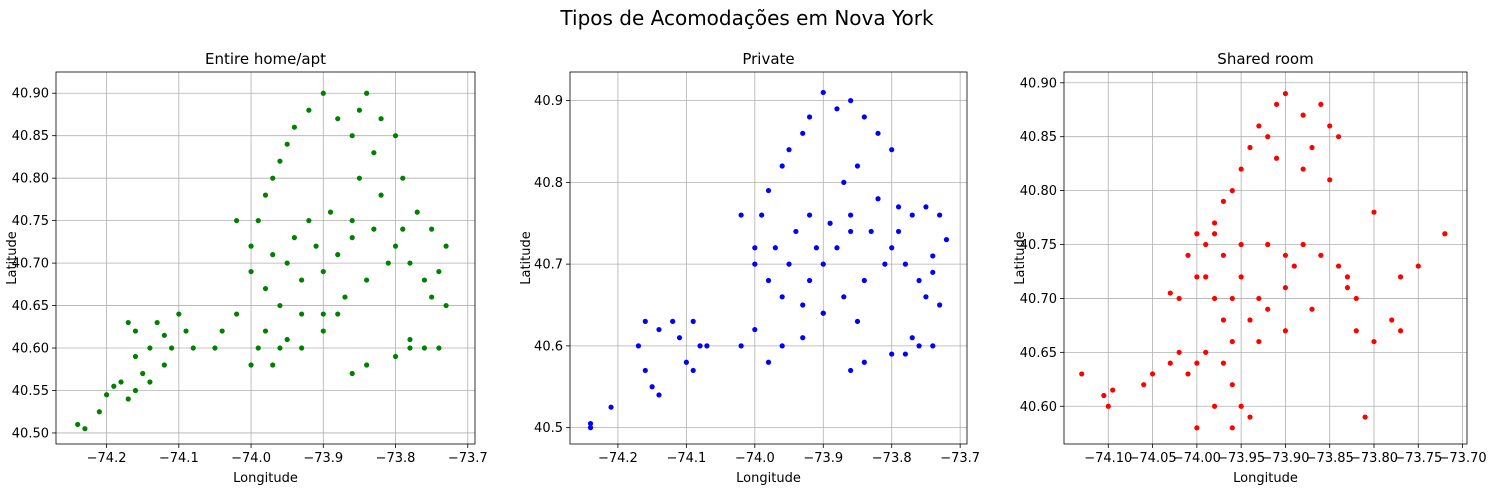 This screenshot has height=495, width=1494. Describe the element at coordinates (1038, 245) in the screenshot. I see `y-tick-label: 40.75` at that location.